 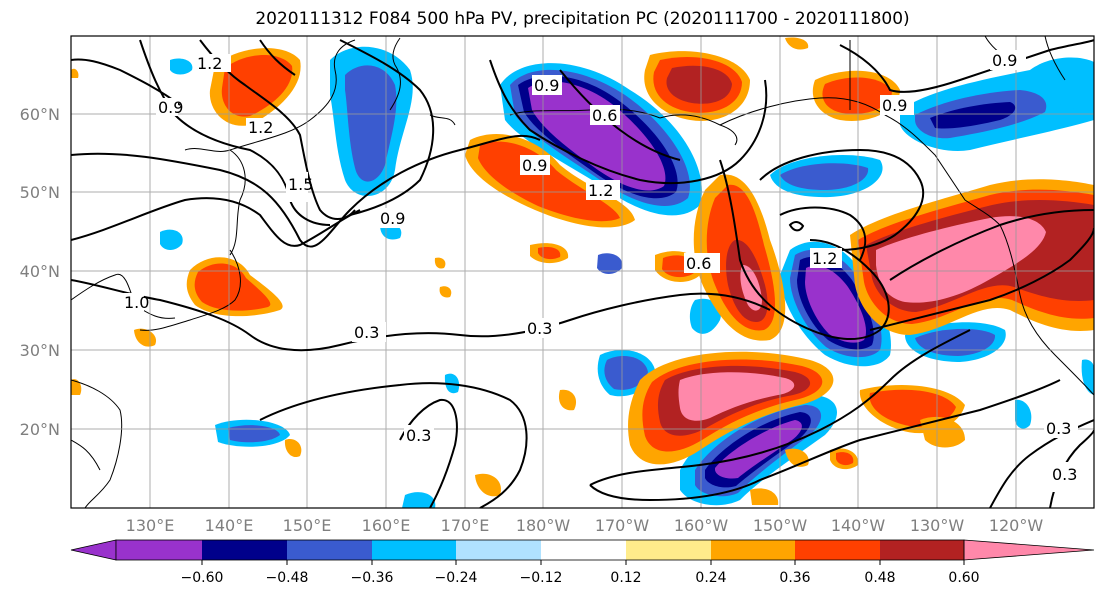 I want to click on colorbar-tick-label: 0.36, so click(x=794, y=578).